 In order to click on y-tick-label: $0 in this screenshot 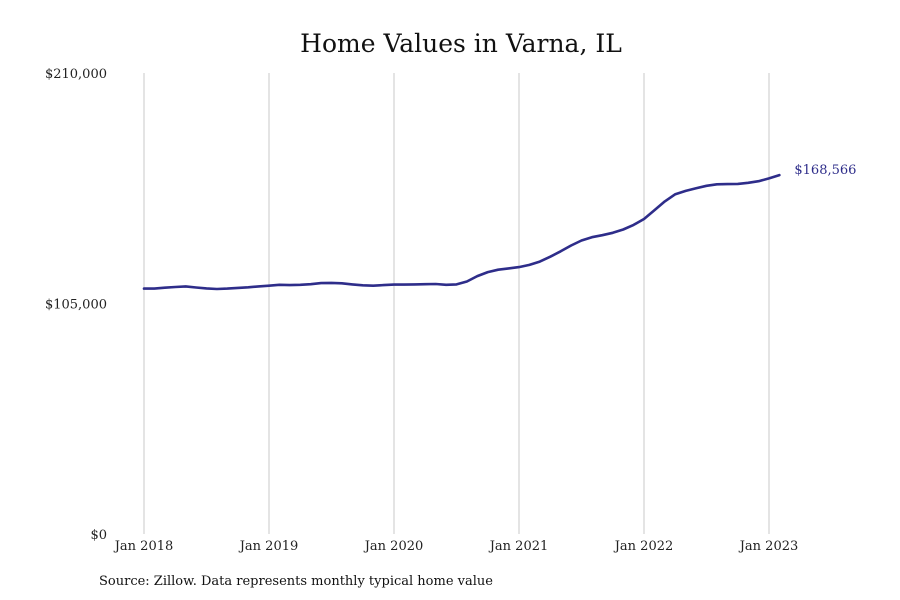, I will do `click(98, 535)`.